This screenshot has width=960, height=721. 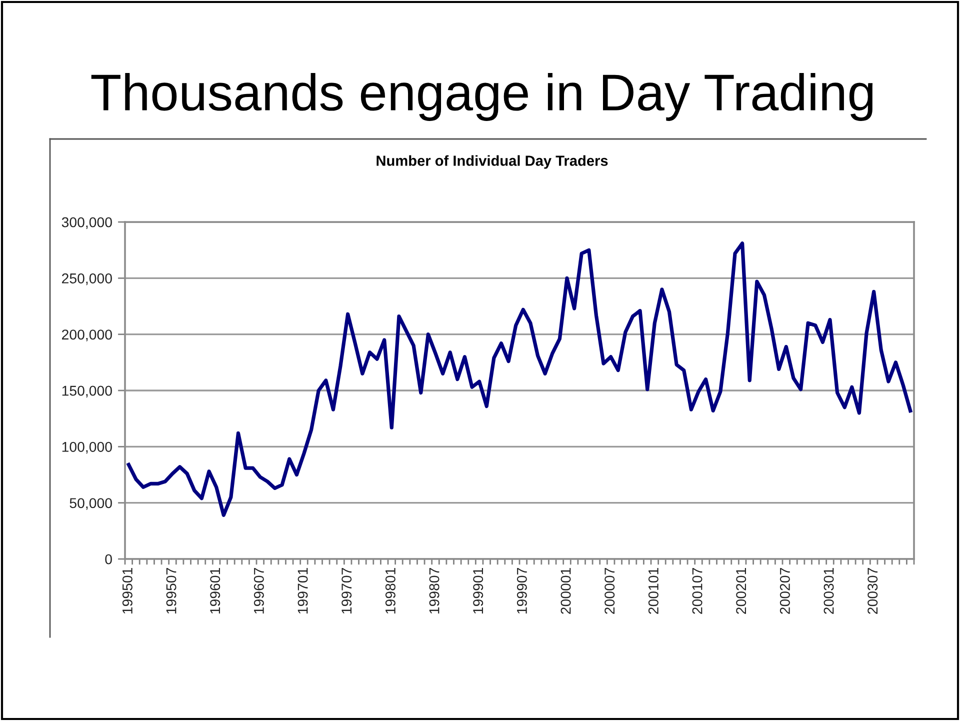 I want to click on y-tick-label: 100,000, so click(x=87, y=448).